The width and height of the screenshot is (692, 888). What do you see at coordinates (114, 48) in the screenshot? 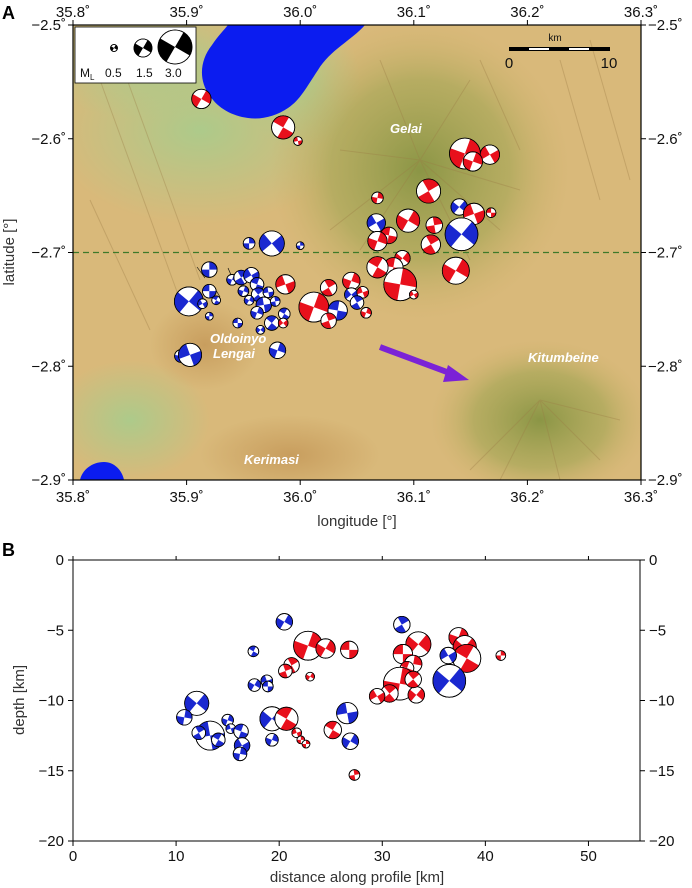
I see `legend-ball-small` at bounding box center [114, 48].